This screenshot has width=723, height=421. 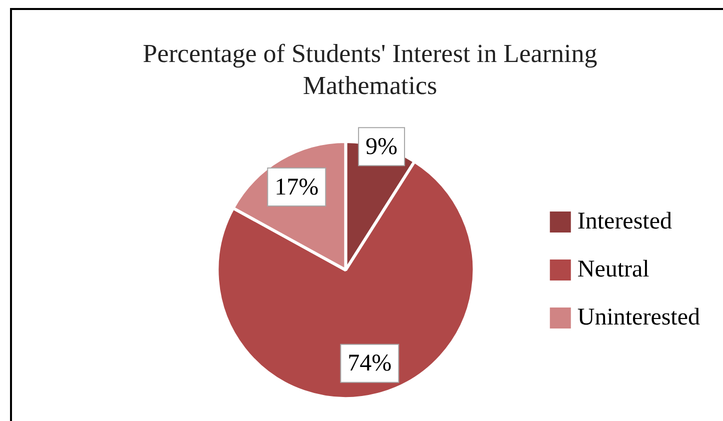 I want to click on data-label: 17%, so click(x=296, y=187).